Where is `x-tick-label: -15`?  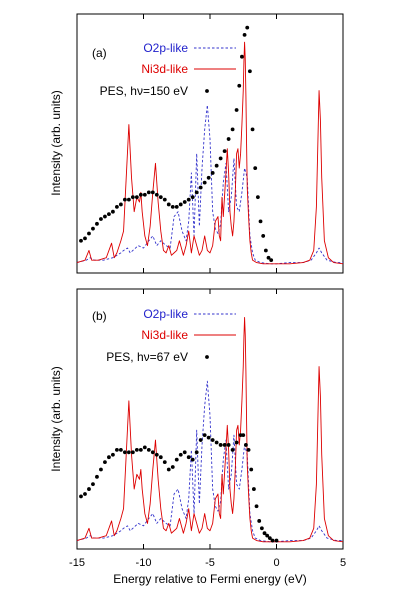 x-tick-label: -15 is located at coordinates (77, 563).